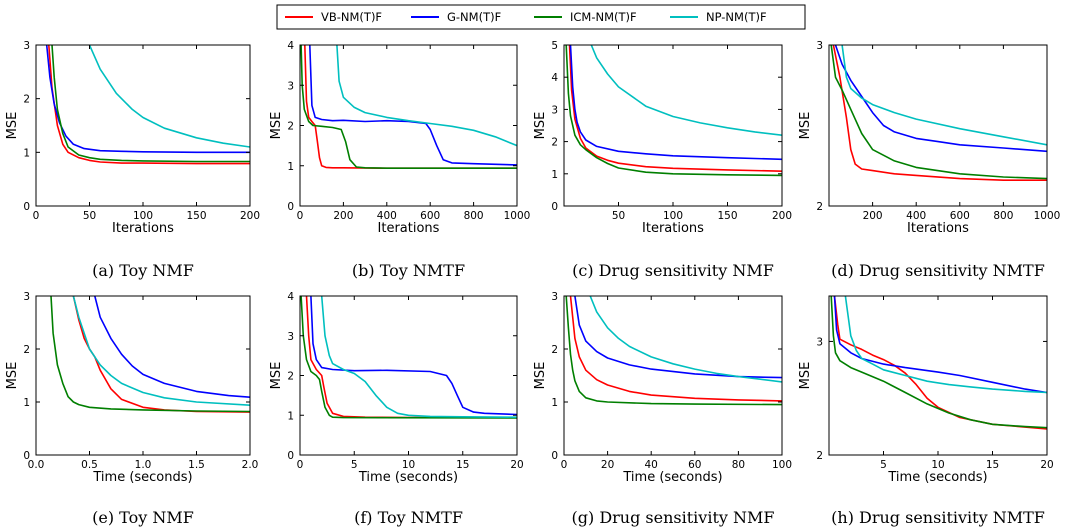 Image resolution: width=1065 pixels, height=529 pixels. I want to click on panel-caption: (a) Toy NMF, so click(143, 270).